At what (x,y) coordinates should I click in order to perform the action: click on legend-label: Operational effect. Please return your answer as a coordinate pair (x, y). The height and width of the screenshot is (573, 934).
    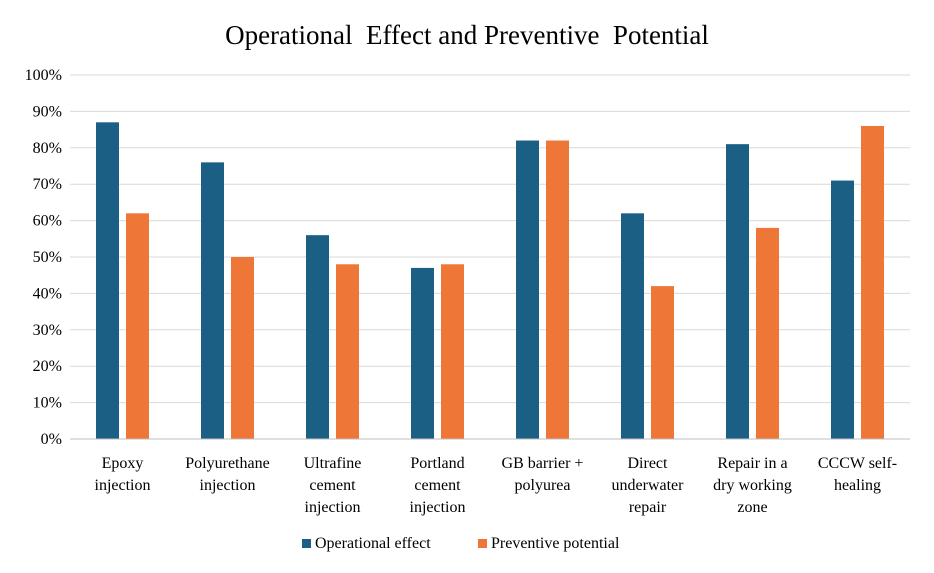
    Looking at the image, I should click on (373, 543).